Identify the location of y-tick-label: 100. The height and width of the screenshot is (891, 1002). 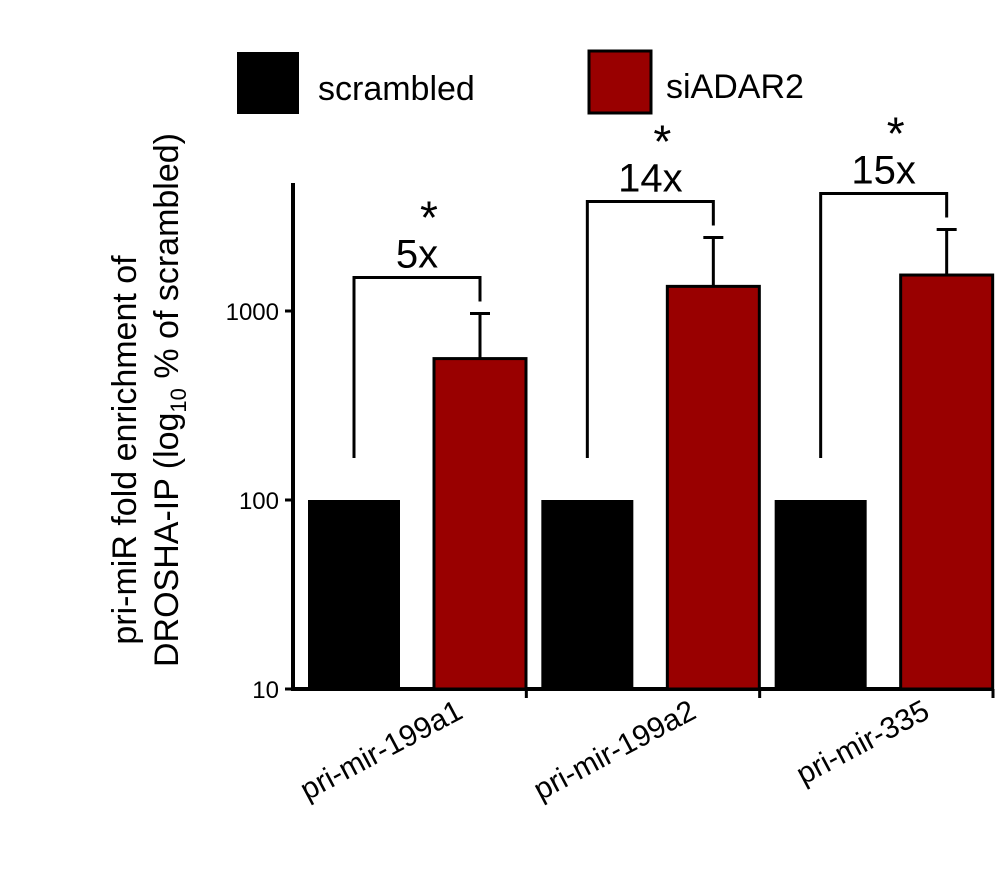
(259, 501).